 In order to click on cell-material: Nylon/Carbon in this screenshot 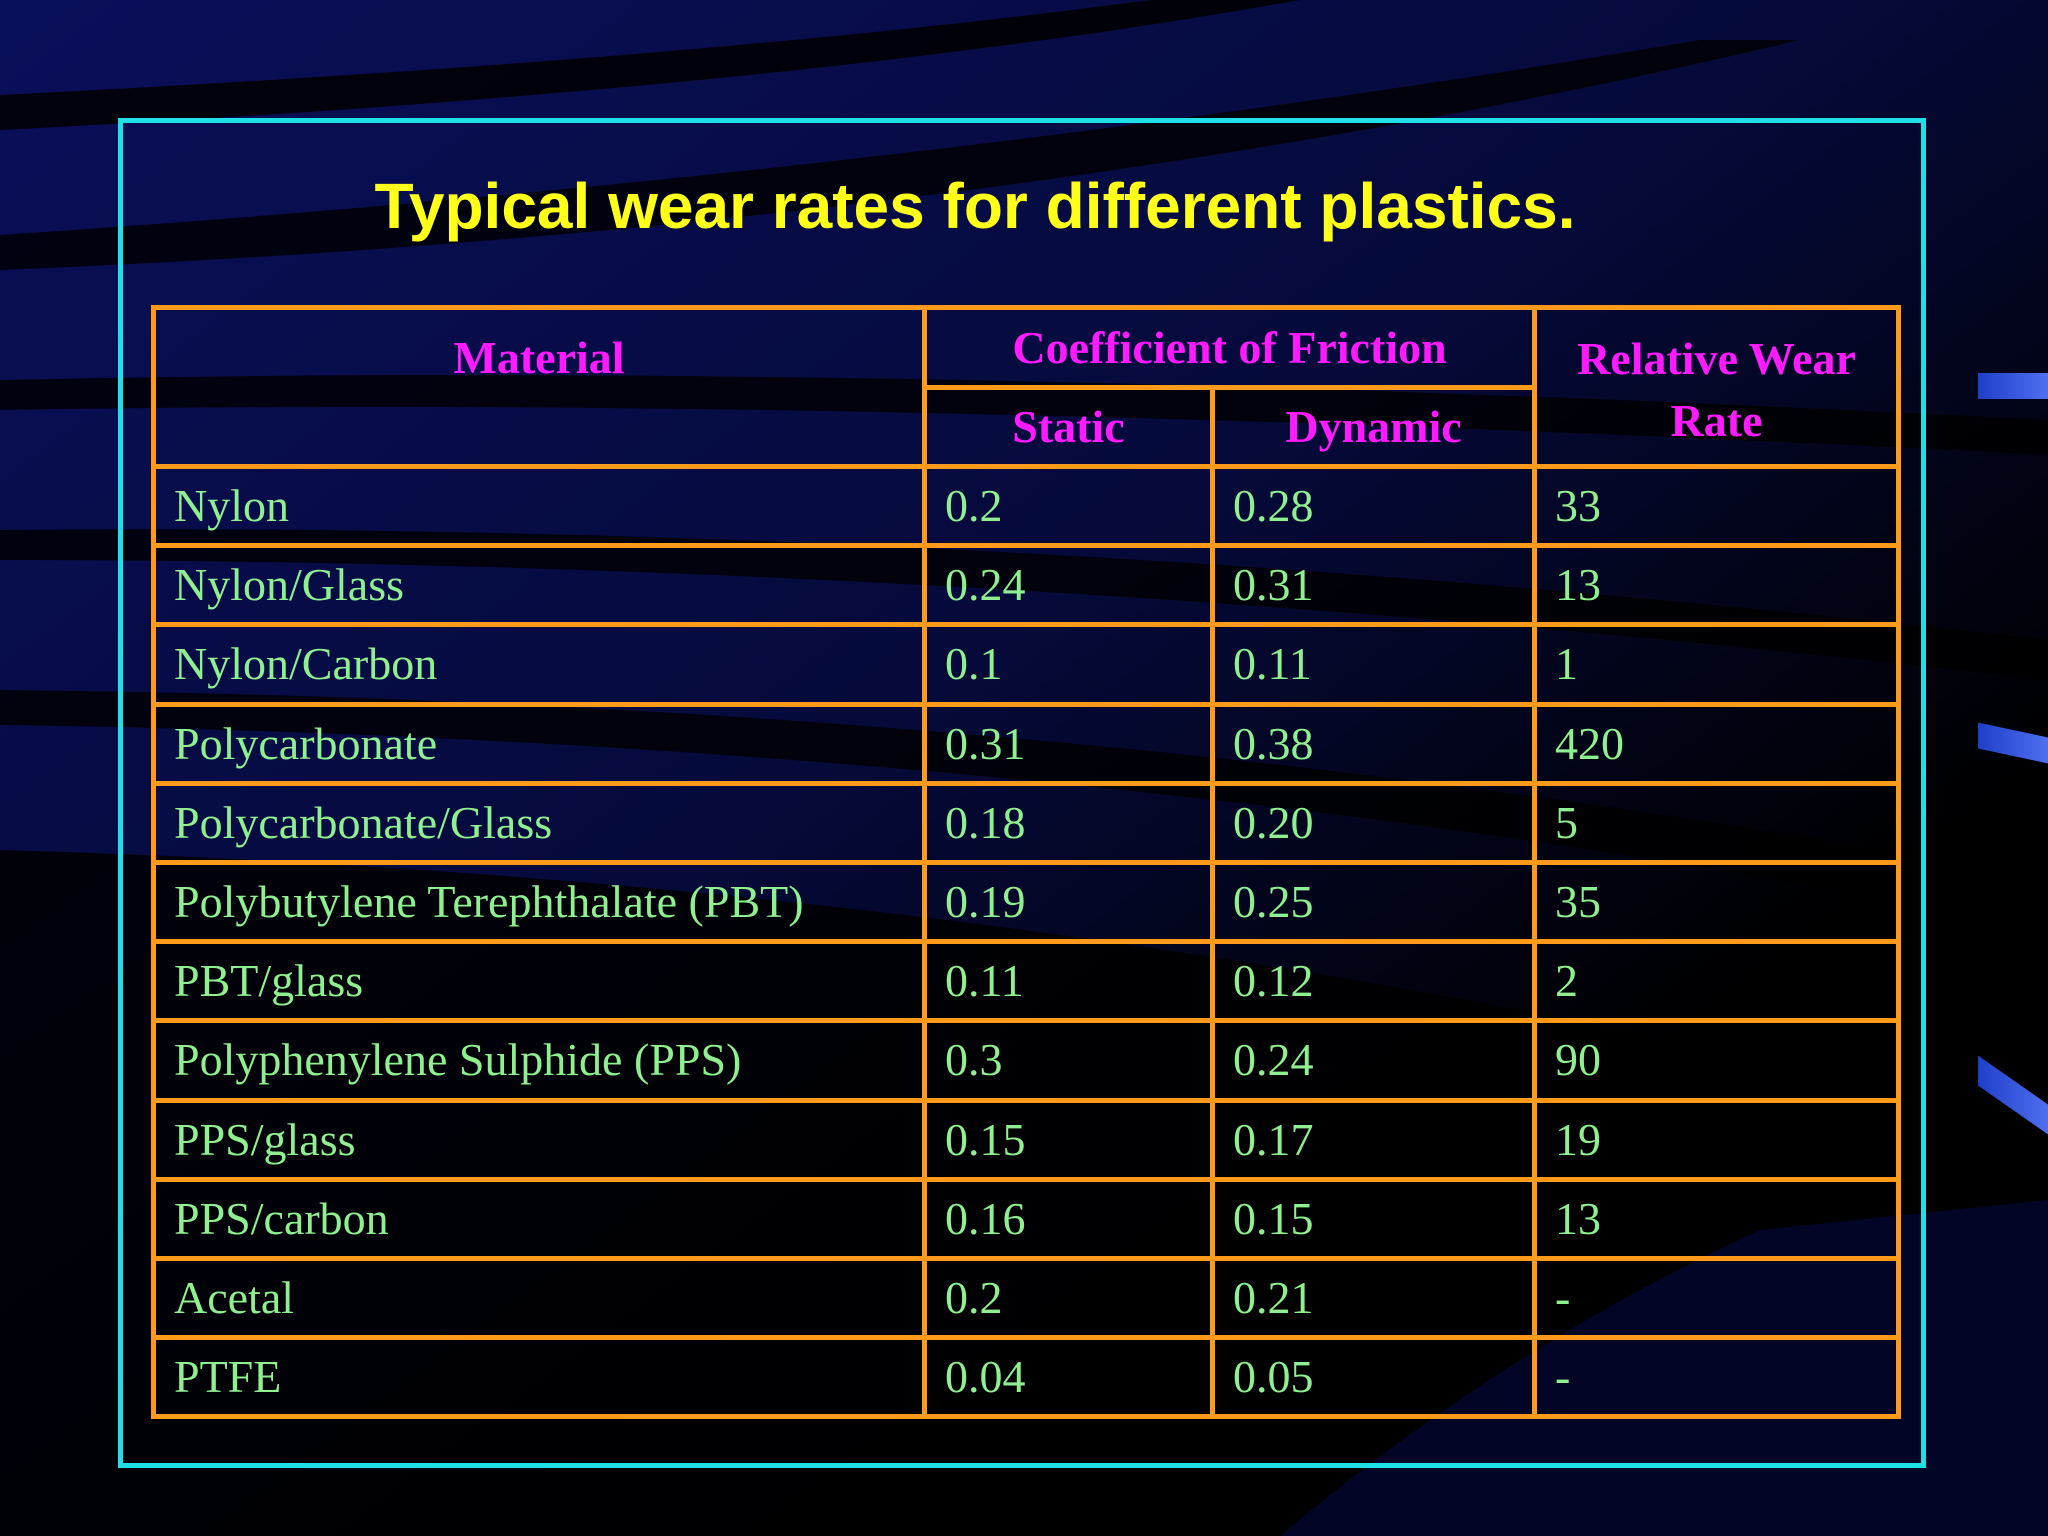, I will do `click(539, 664)`.